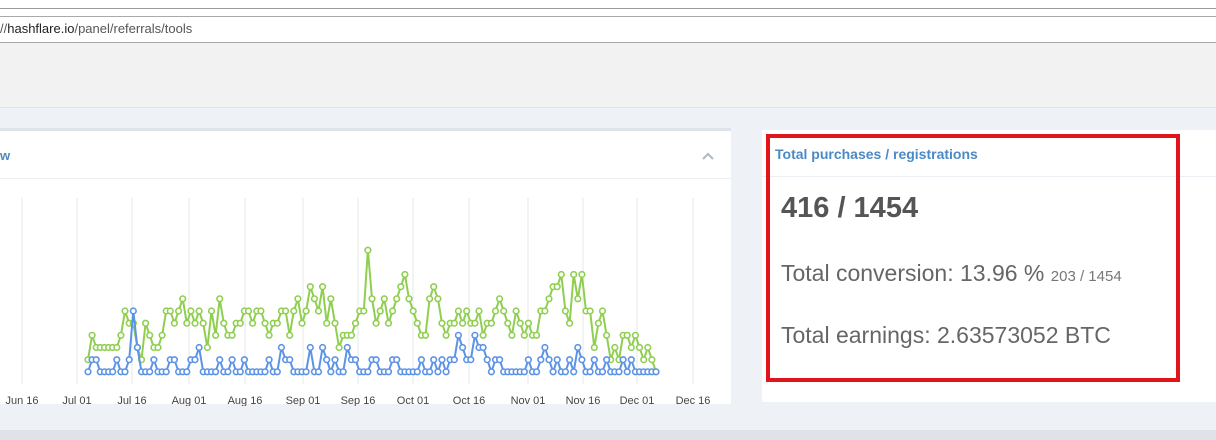 This screenshot has height=440, width=1216. I want to click on address-bar: //hashflare.io/panel/referrals/tools, so click(608, 29).